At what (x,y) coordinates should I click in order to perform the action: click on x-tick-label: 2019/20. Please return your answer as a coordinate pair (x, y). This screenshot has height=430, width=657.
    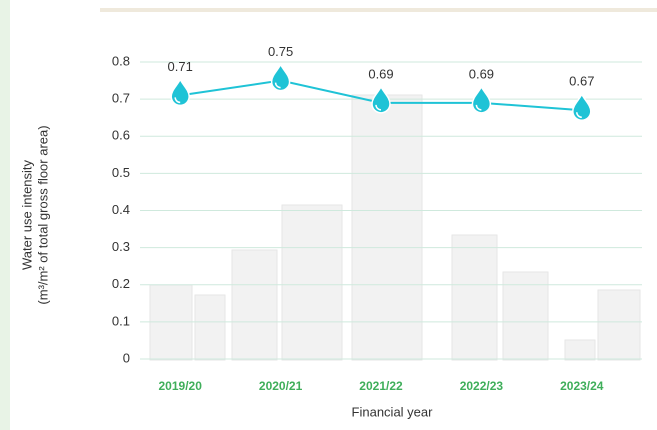
    Looking at the image, I should click on (181, 386).